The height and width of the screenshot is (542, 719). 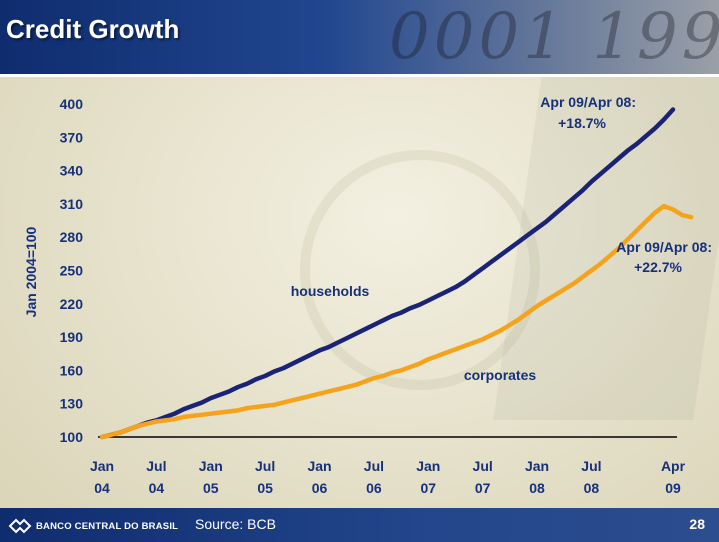 What do you see at coordinates (72, 104) in the screenshot?
I see `y-tick-label: 400` at bounding box center [72, 104].